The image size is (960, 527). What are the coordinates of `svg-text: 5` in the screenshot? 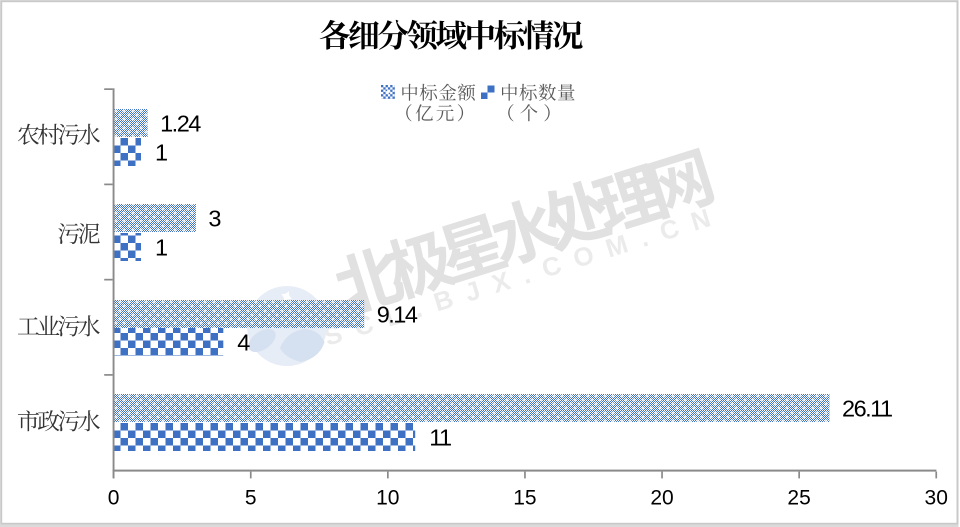 It's located at (251, 498).